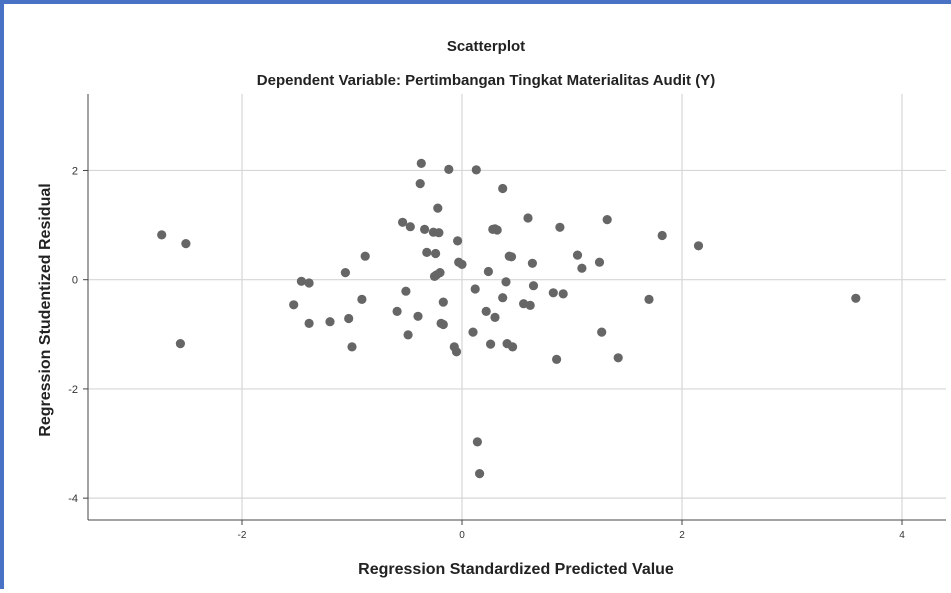  What do you see at coordinates (682, 535) in the screenshot?
I see `x-tick-label: 2` at bounding box center [682, 535].